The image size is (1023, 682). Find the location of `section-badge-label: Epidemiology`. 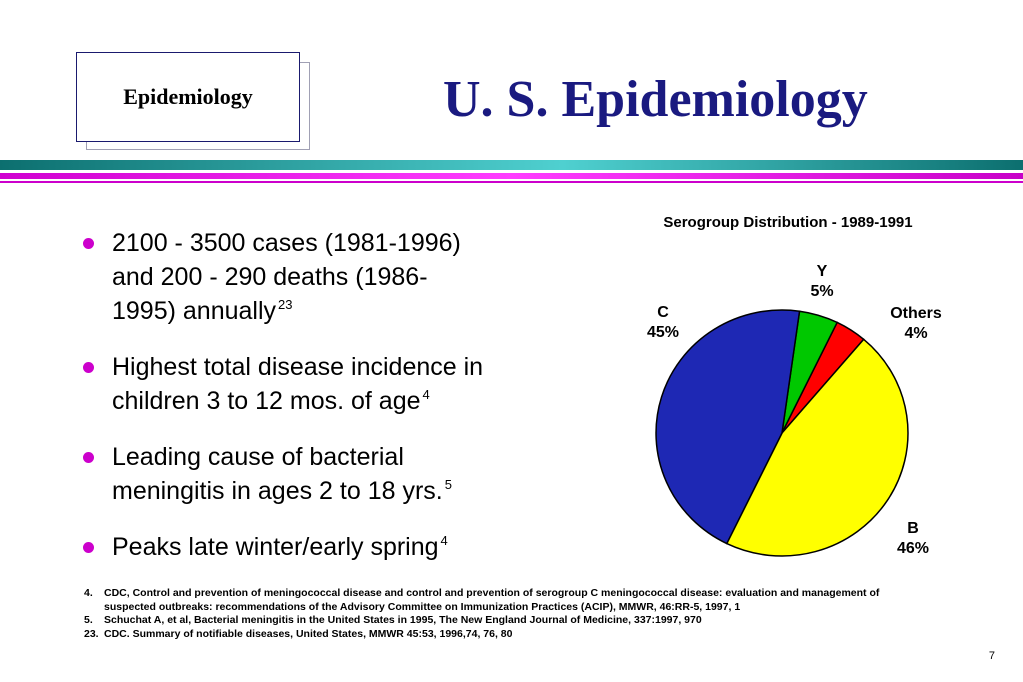

section-badge-label: Epidemiology is located at coordinates (188, 96).